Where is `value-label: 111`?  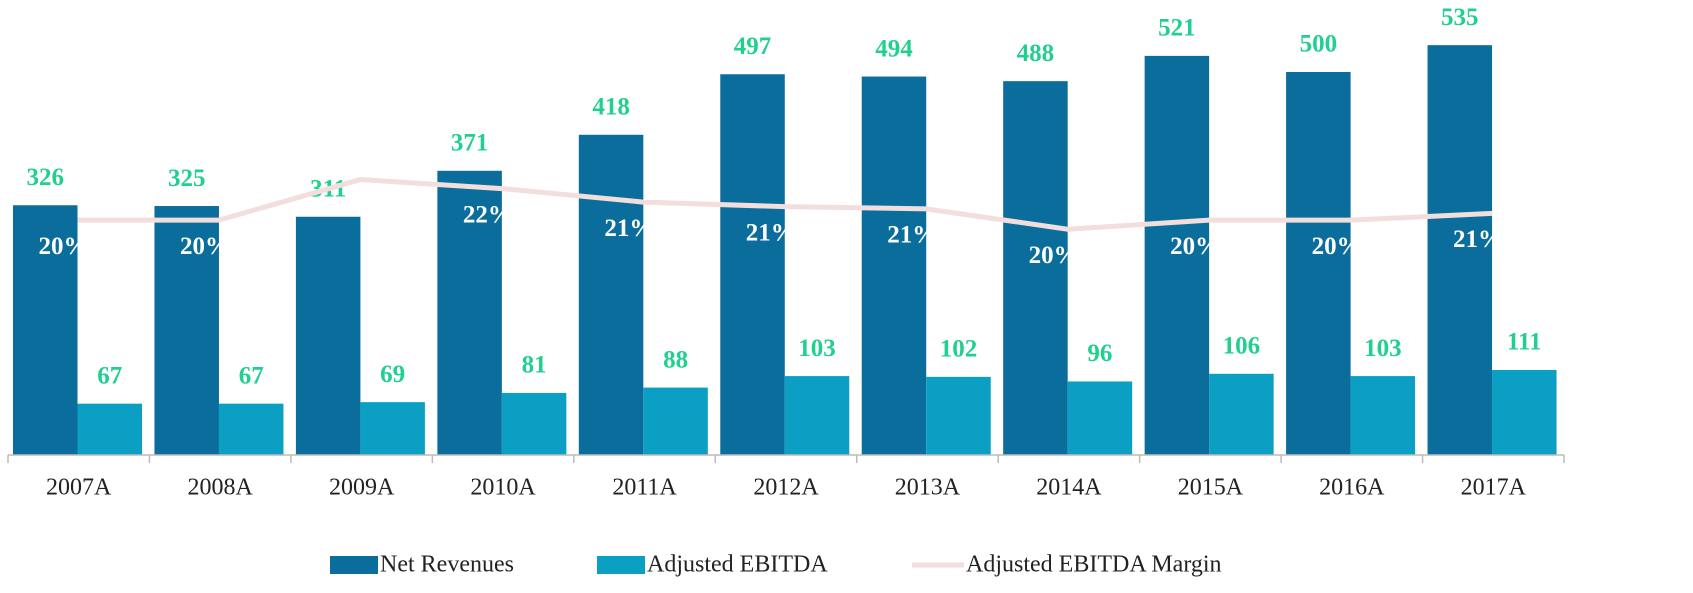
value-label: 111 is located at coordinates (1524, 342).